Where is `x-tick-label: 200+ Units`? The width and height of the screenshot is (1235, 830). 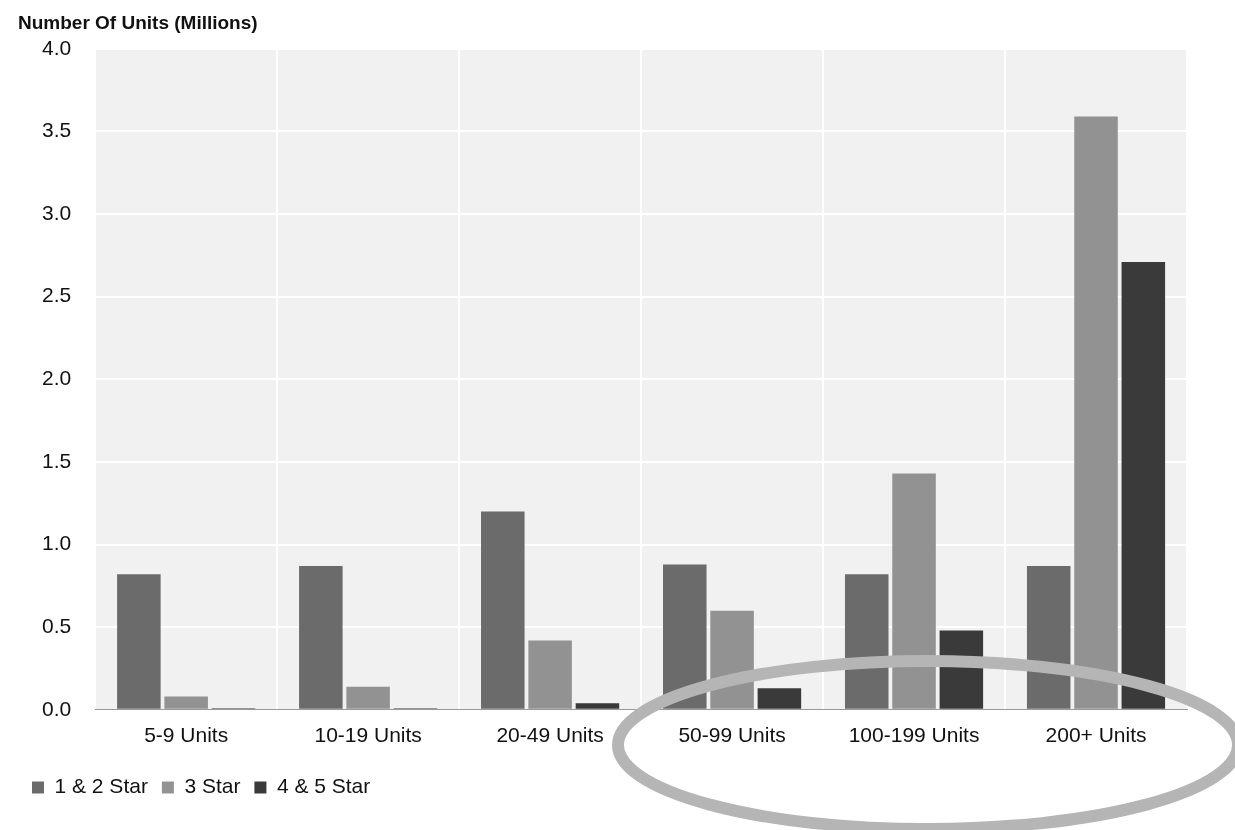 x-tick-label: 200+ Units is located at coordinates (1096, 735).